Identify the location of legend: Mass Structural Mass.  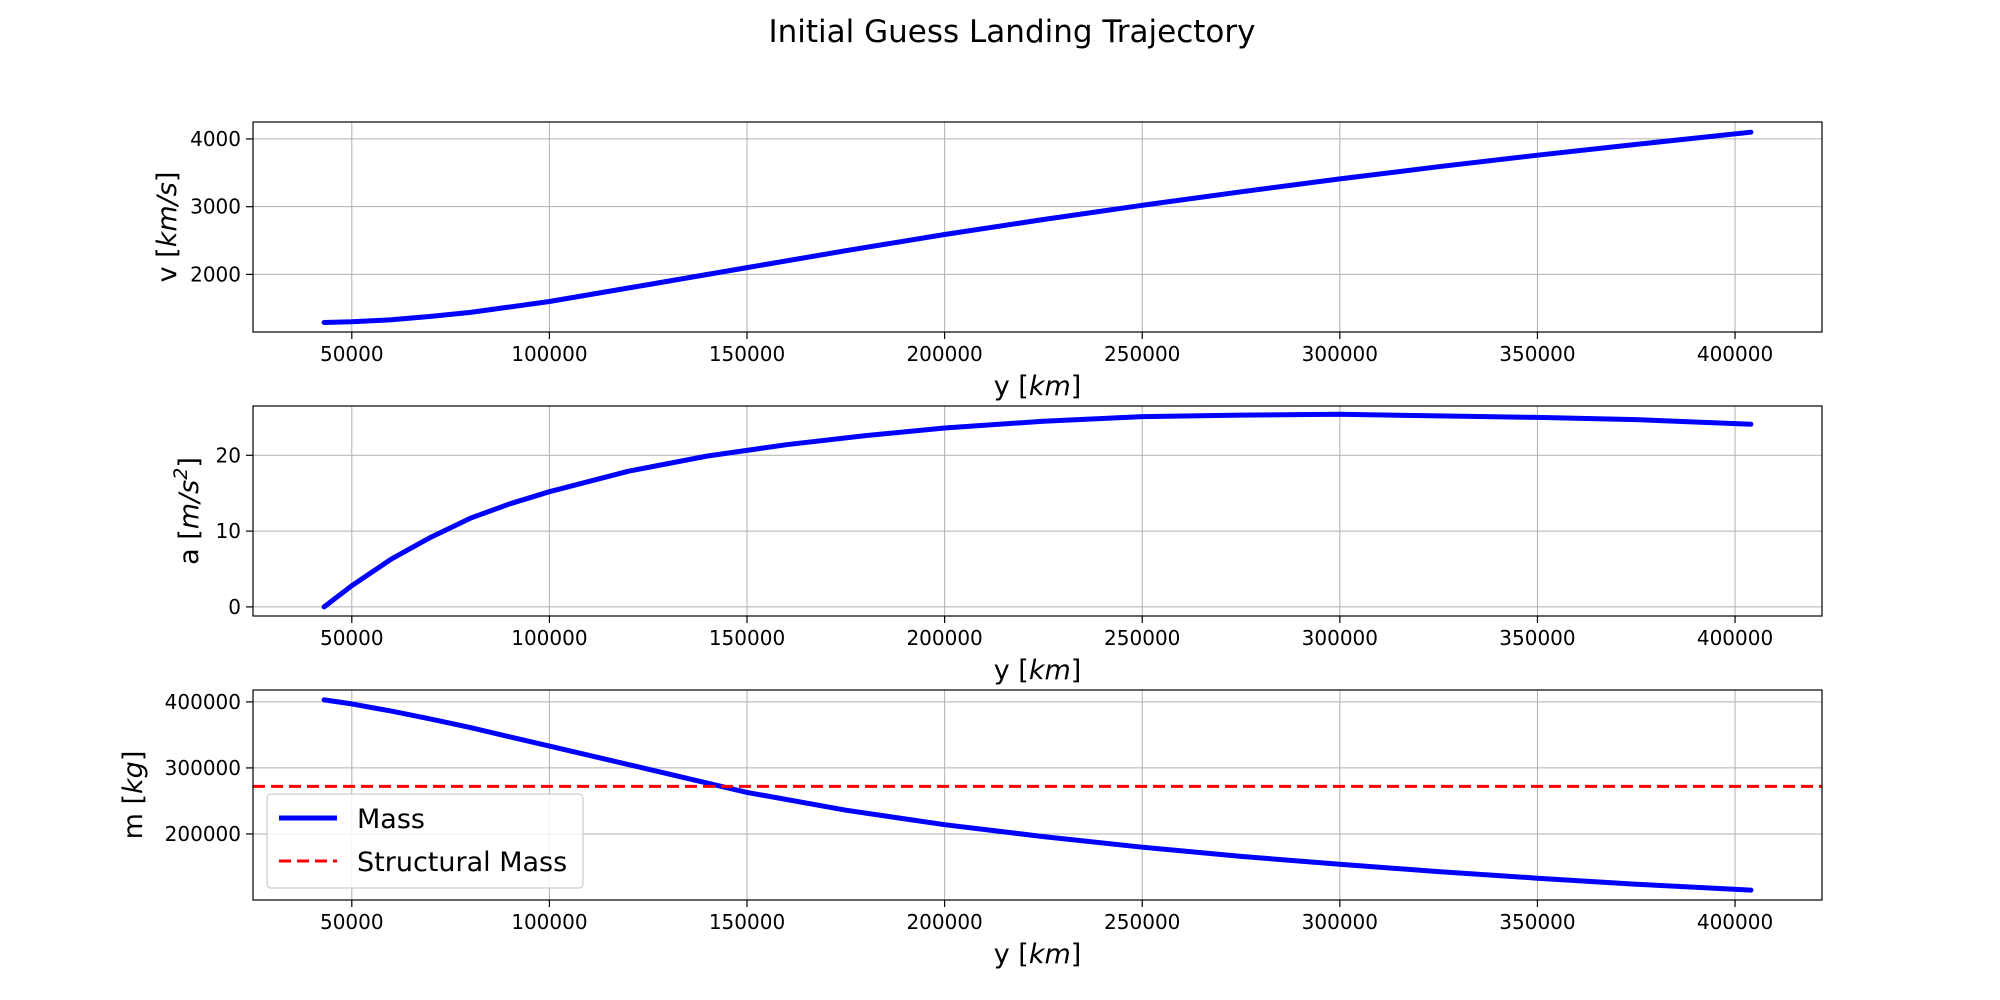
(425, 841).